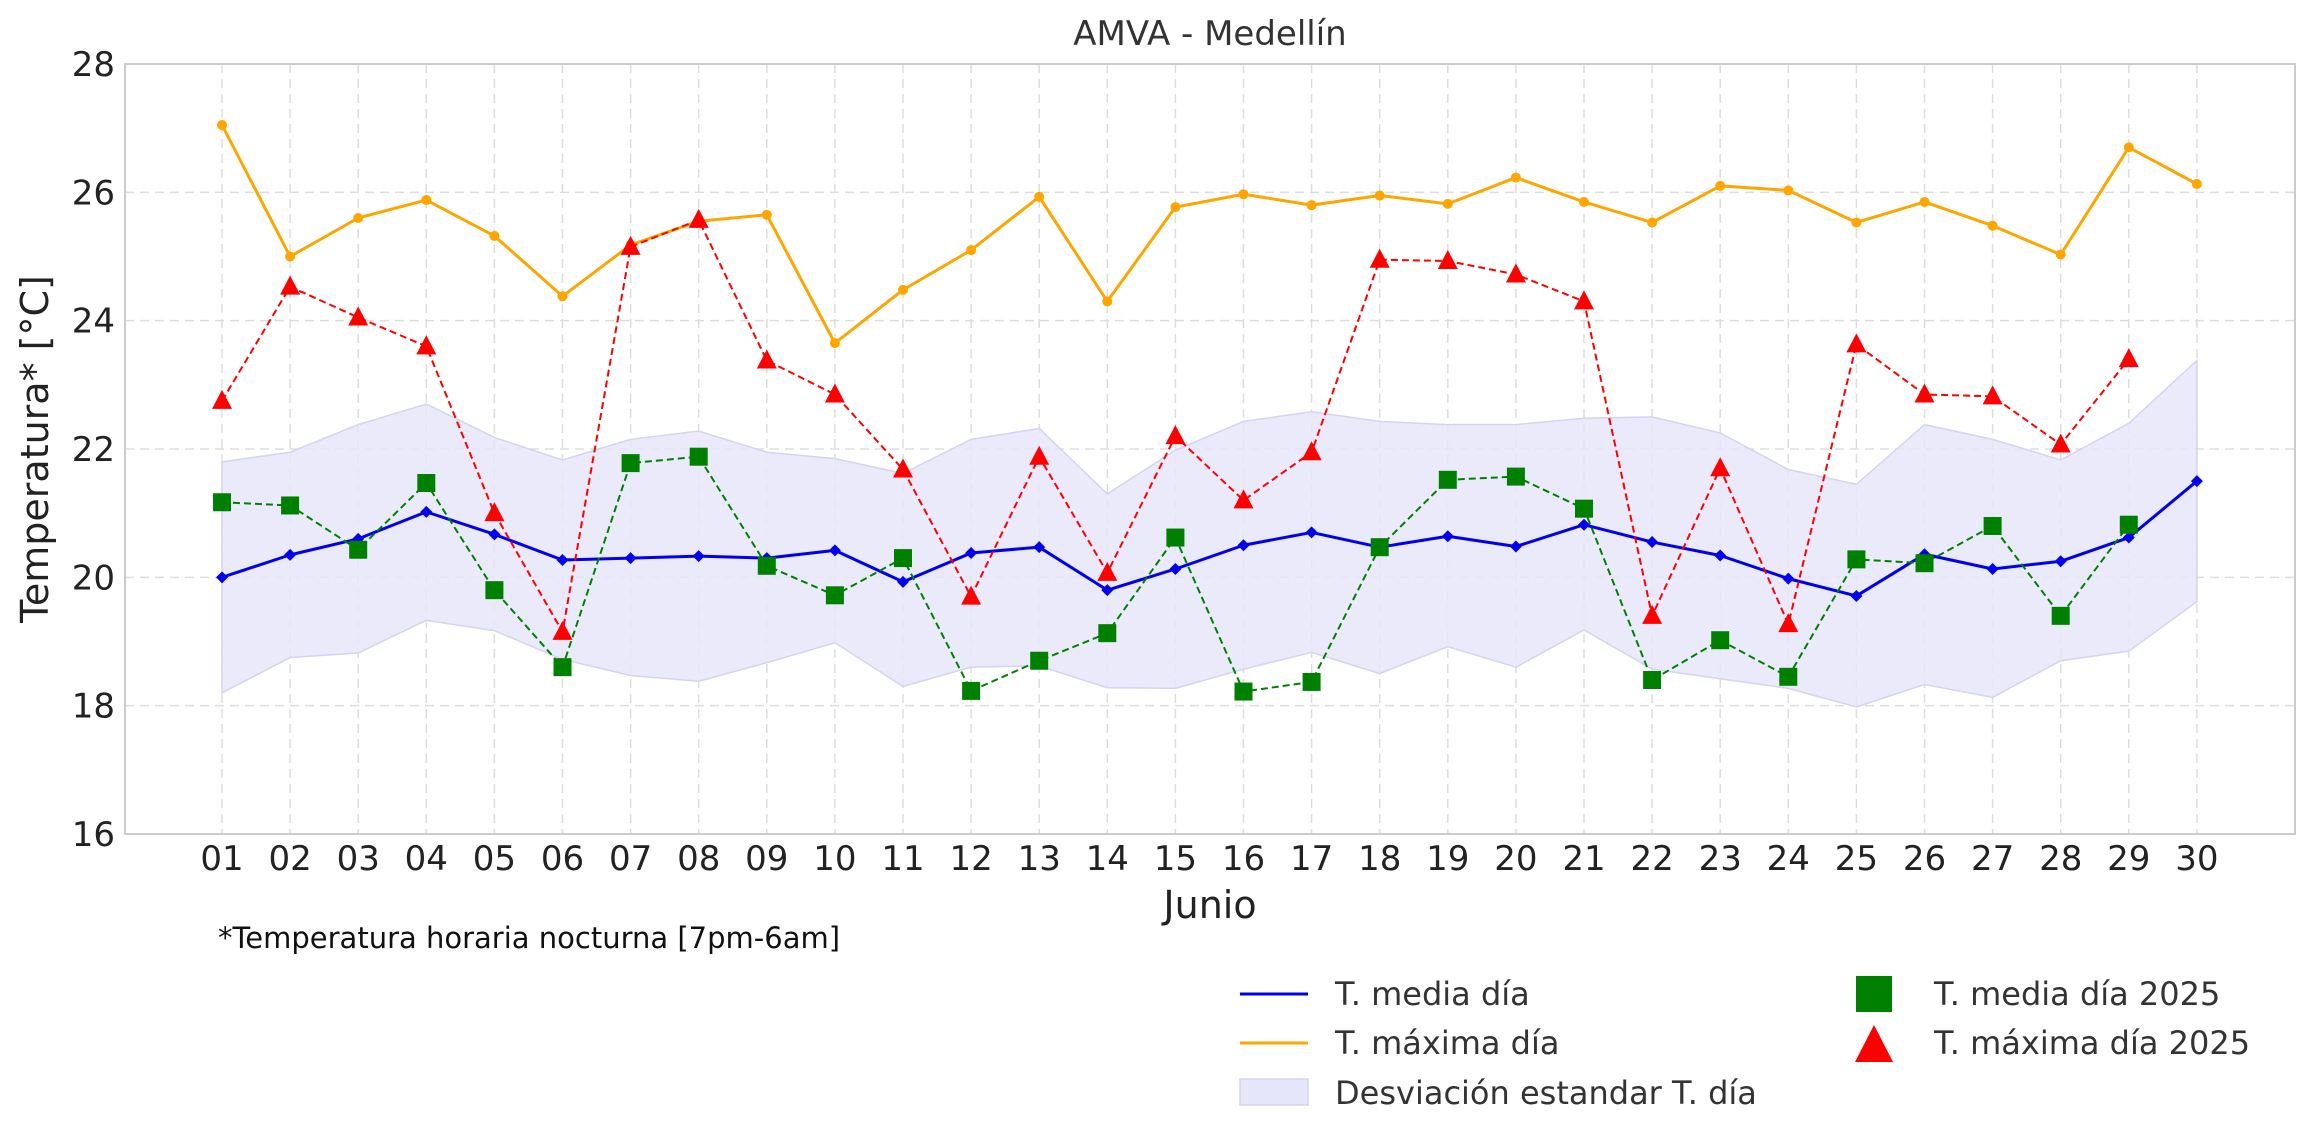  What do you see at coordinates (35, 449) in the screenshot?
I see `y-axis-label: Temperatura* [°C]` at bounding box center [35, 449].